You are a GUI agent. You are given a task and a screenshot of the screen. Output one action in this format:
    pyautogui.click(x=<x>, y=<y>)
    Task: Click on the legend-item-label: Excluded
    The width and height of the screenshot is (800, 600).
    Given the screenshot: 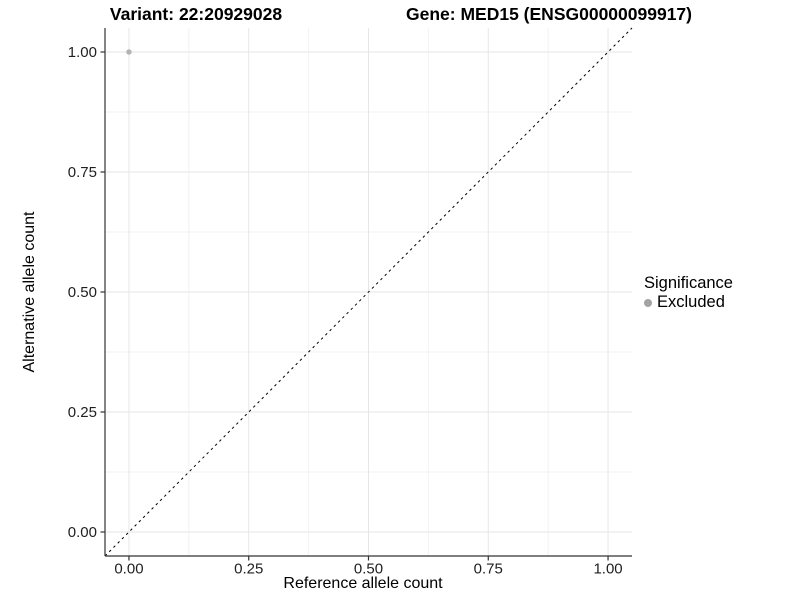 What is the action you would take?
    pyautogui.click(x=691, y=302)
    